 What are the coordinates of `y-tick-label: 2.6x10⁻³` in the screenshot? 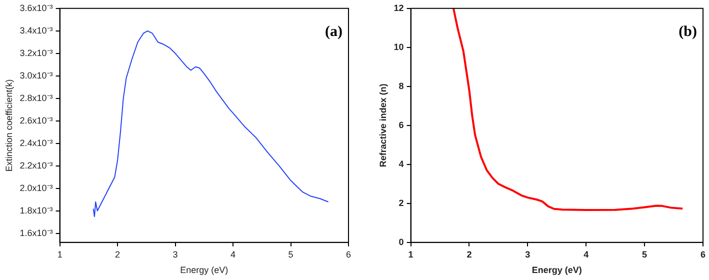 It's located at (36, 120).